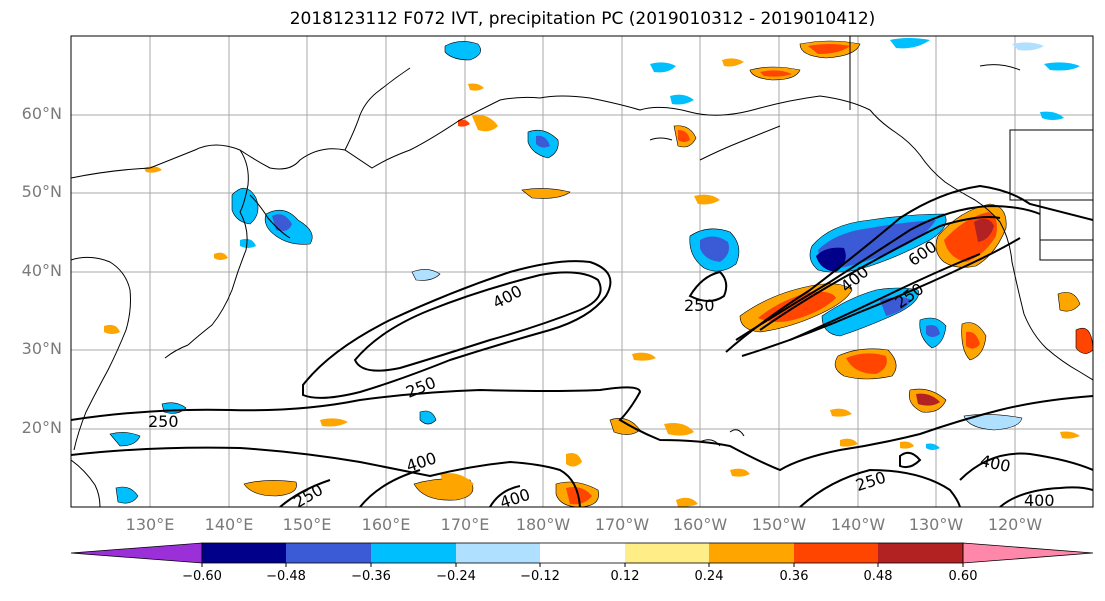 This screenshot has width=1105, height=601. Describe the element at coordinates (622, 524) in the screenshot. I see `lon-label: 170°W` at that location.